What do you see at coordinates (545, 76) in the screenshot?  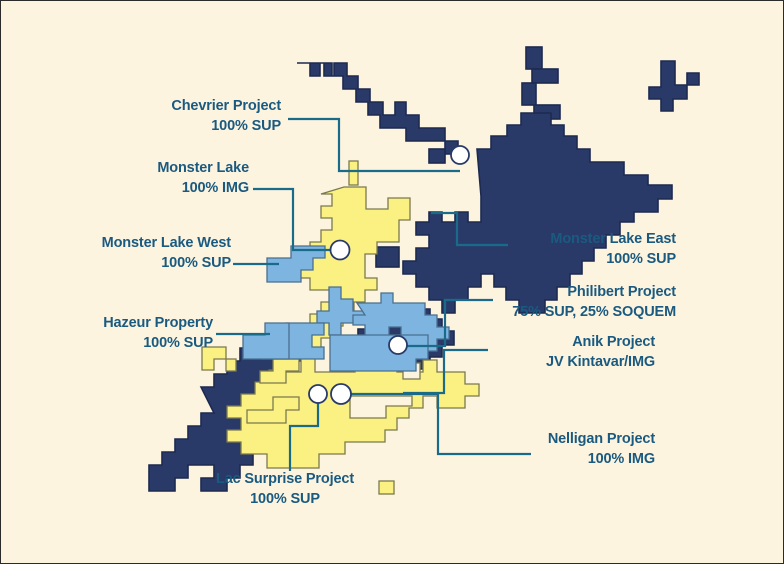 I see `navy-claim-square-c` at bounding box center [545, 76].